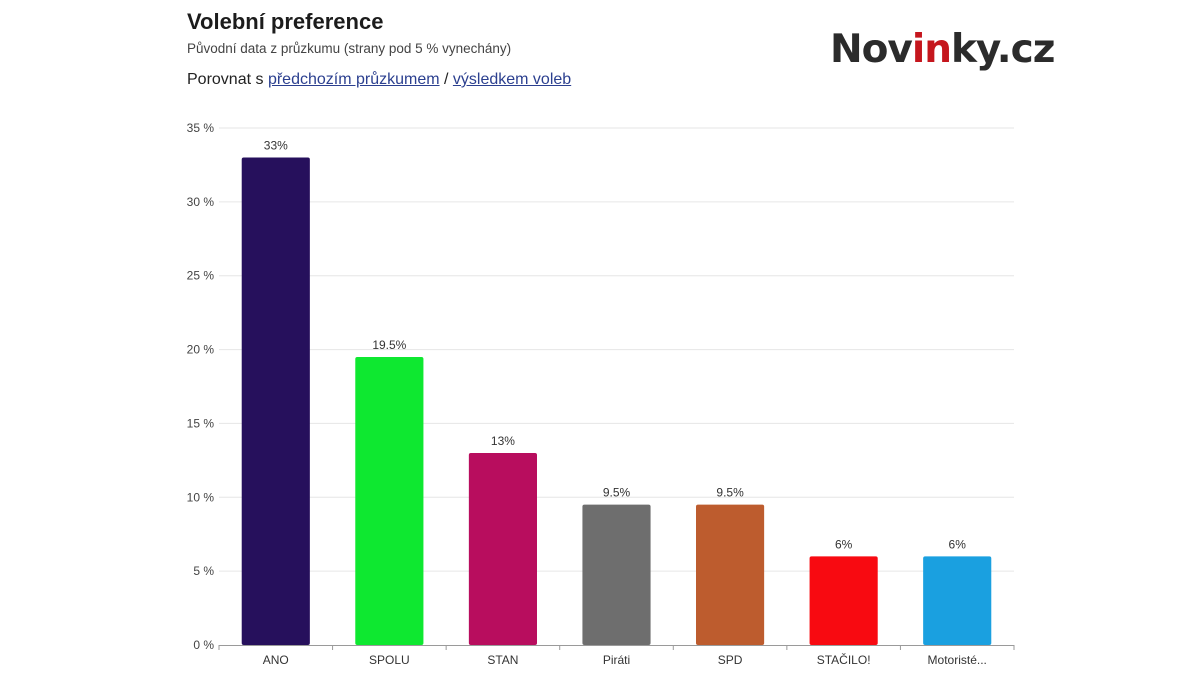  I want to click on novinky-logo: Novinky.cz, so click(942, 50).